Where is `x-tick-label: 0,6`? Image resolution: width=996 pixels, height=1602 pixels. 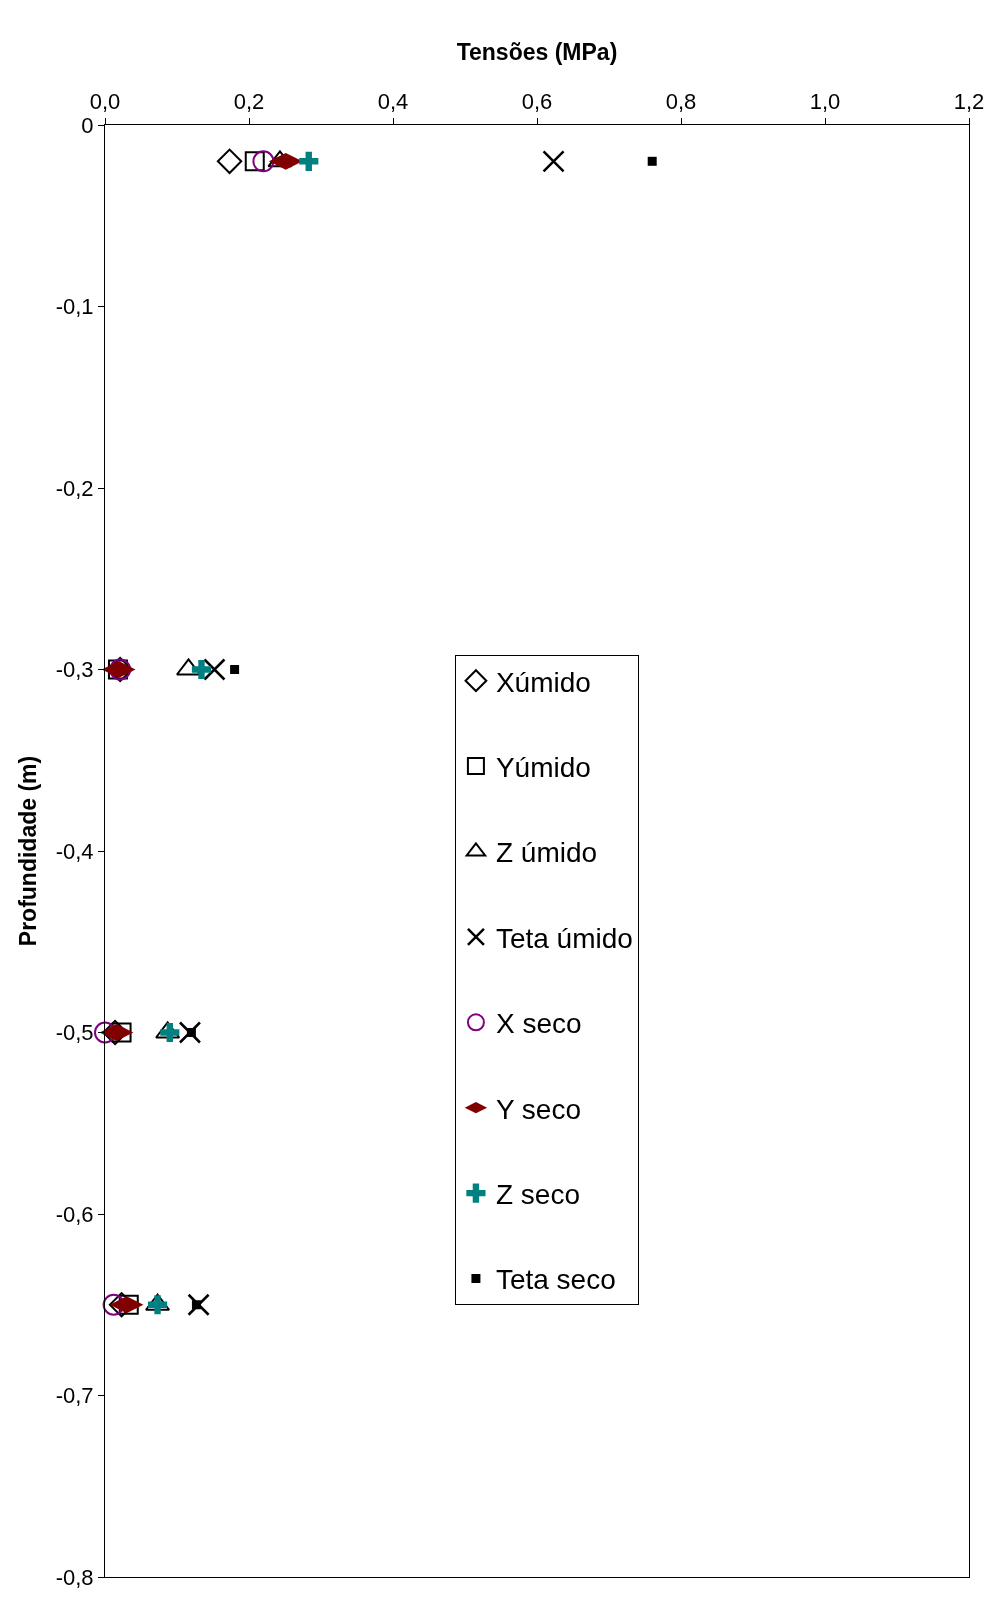 x-tick-label: 0,6 is located at coordinates (537, 102).